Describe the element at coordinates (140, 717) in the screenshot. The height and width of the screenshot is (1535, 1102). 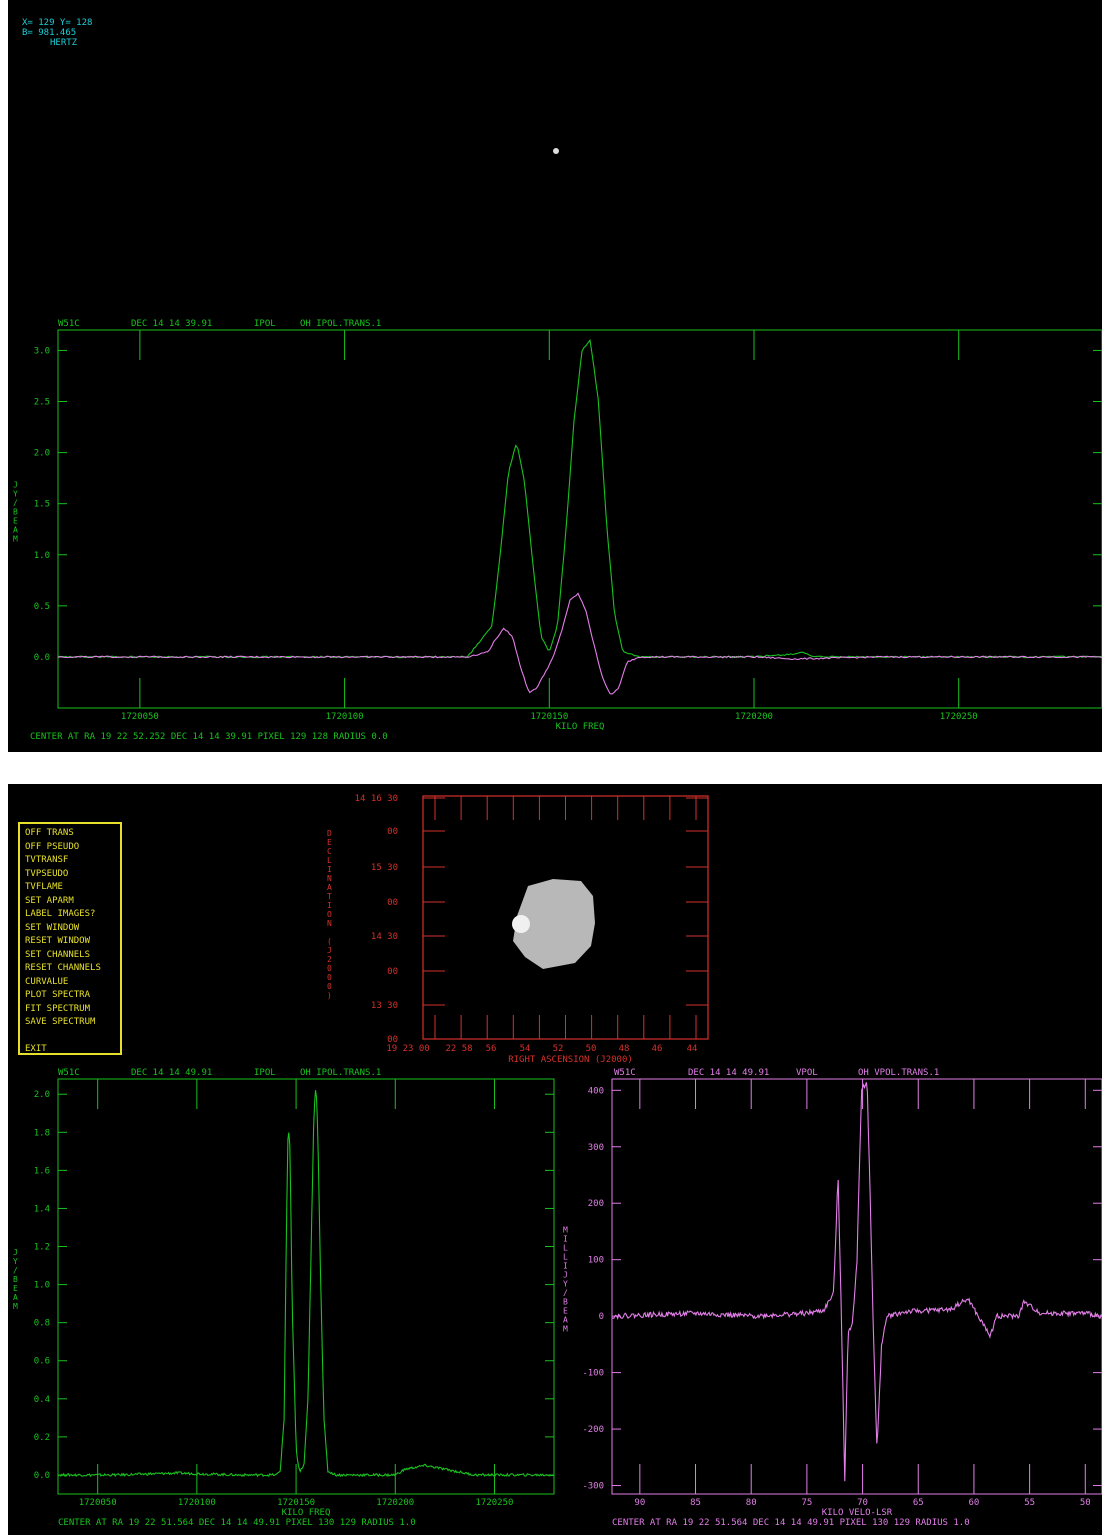
I see `x-tick-label: 1720050` at that location.